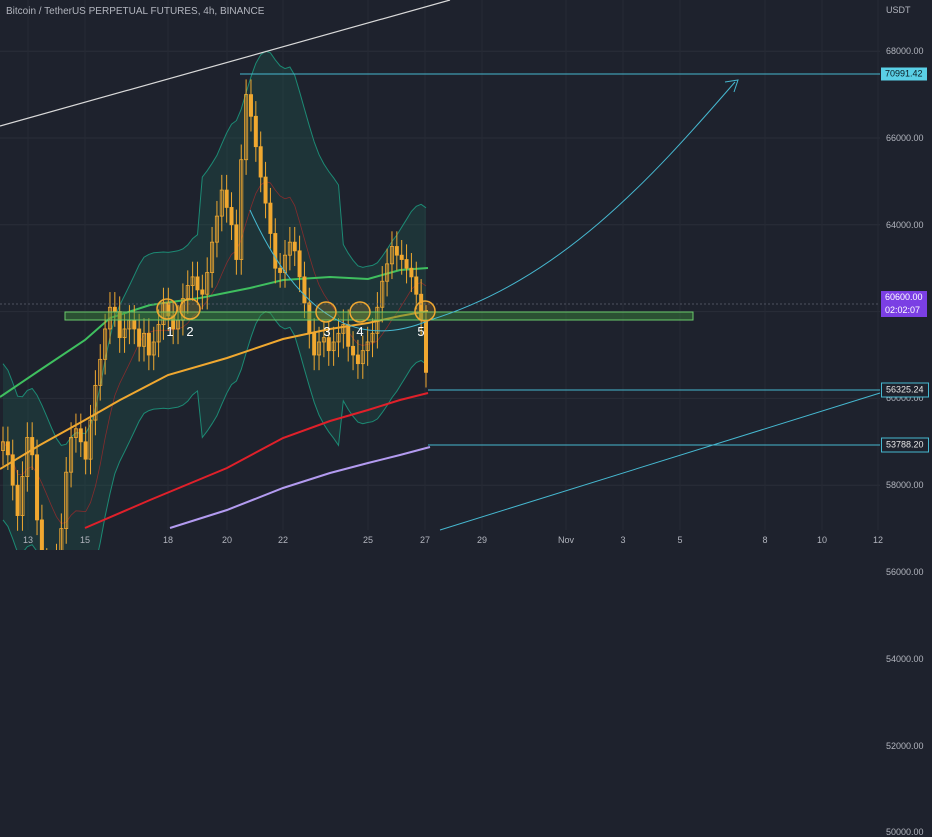 This screenshot has height=837, width=932. What do you see at coordinates (905, 398) in the screenshot?
I see `y-tick-label: 60000.00` at bounding box center [905, 398].